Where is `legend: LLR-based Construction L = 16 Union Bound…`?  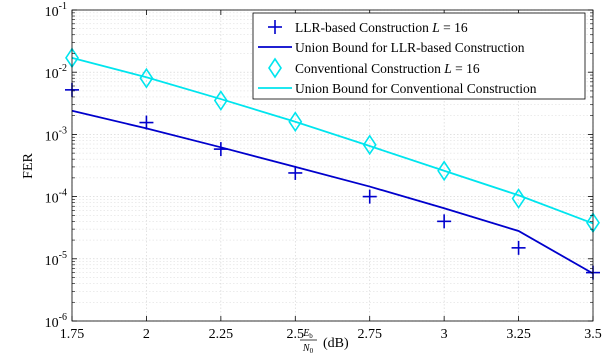 legend: LLR-based Construction L = 16 Union Bound… is located at coordinates (419, 56).